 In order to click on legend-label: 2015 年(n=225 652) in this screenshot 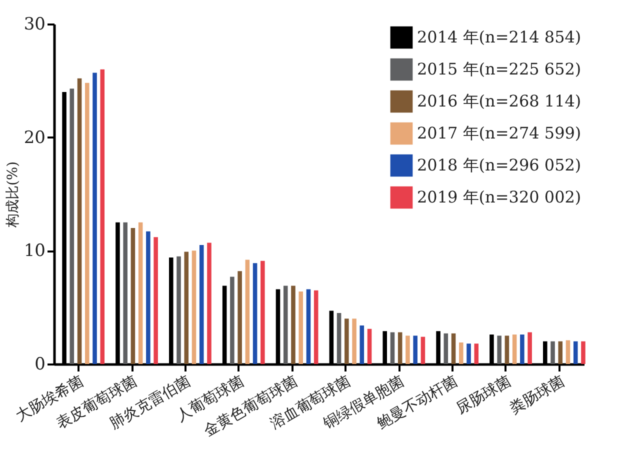, I will do `click(499, 69)`.